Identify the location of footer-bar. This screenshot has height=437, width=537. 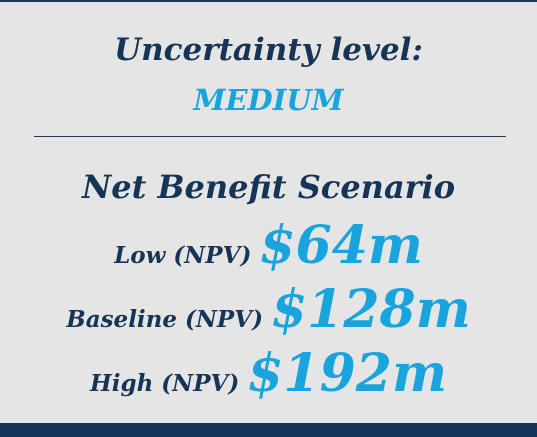
(268, 430).